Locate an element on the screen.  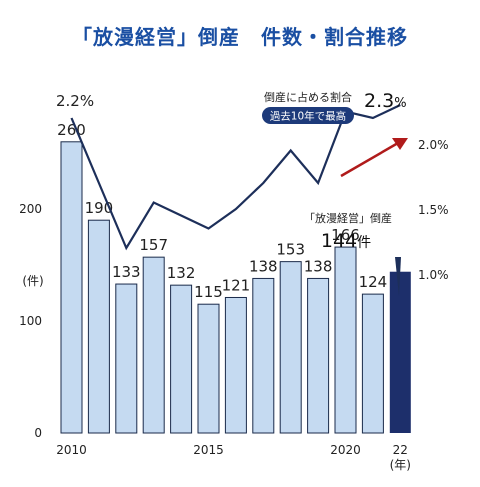
bar-2014 is located at coordinates (181, 359).